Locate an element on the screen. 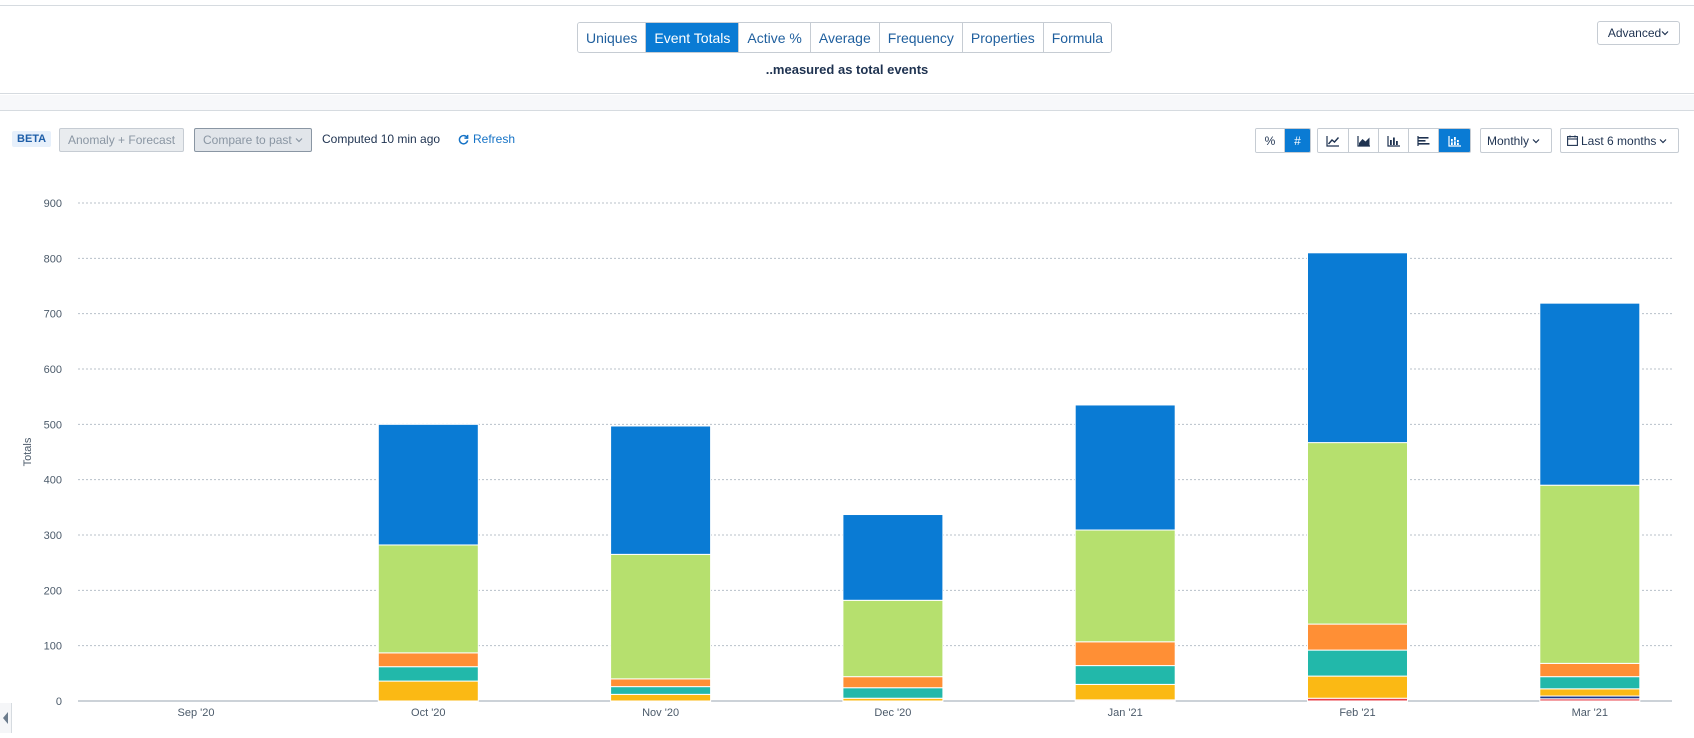 The image size is (1694, 738). horizontal-bar-icon is located at coordinates (1422, 140).